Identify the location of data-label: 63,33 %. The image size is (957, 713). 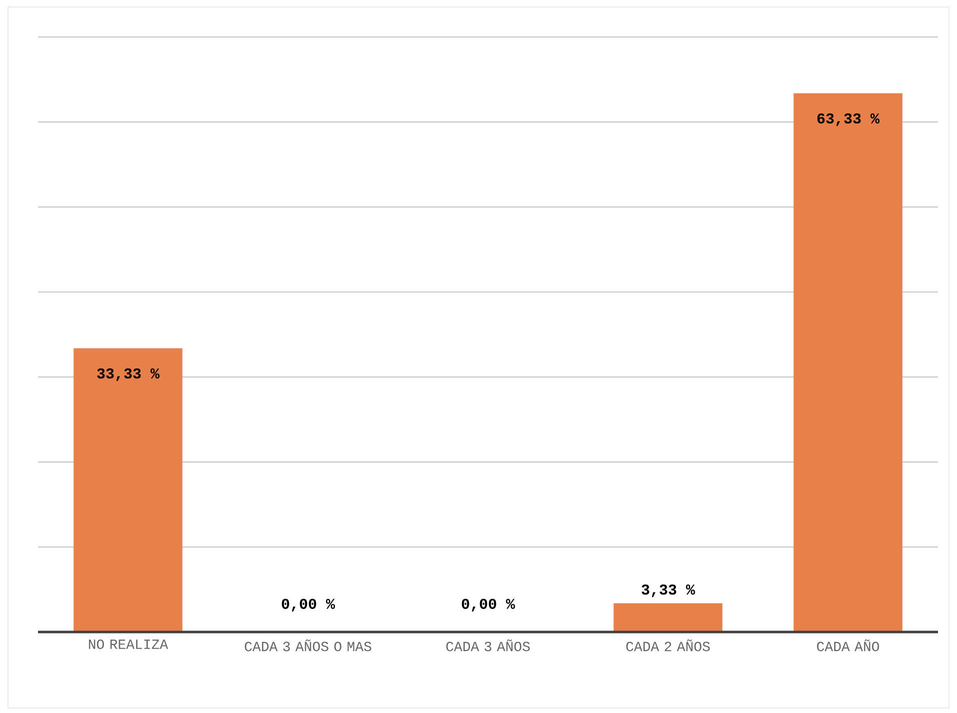
(848, 119).